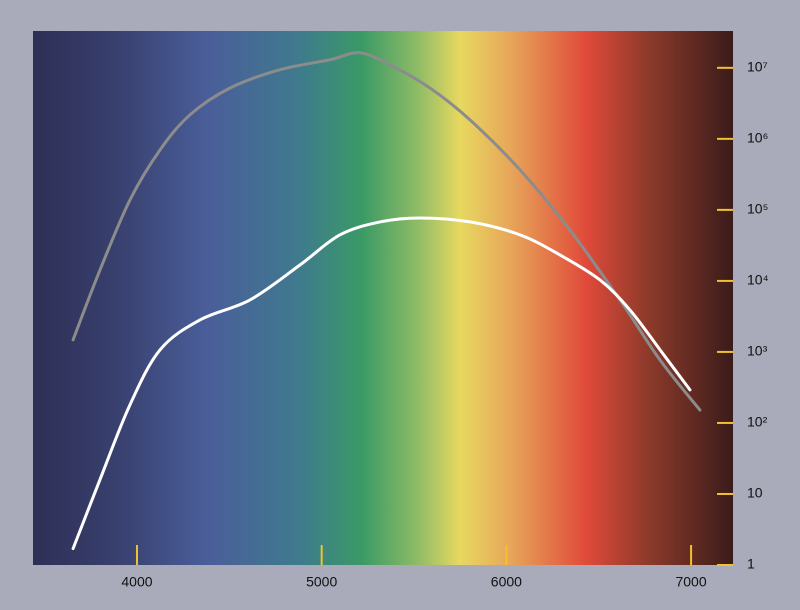 This screenshot has width=800, height=610. What do you see at coordinates (755, 493) in the screenshot?
I see `y-tick-label: 10` at bounding box center [755, 493].